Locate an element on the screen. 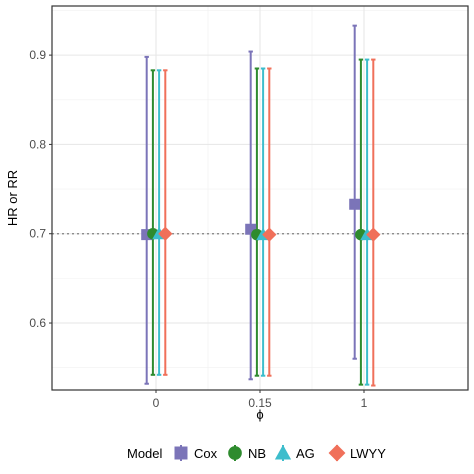 The height and width of the screenshot is (474, 474). y-tick-label: 0.6 is located at coordinates (37, 323).